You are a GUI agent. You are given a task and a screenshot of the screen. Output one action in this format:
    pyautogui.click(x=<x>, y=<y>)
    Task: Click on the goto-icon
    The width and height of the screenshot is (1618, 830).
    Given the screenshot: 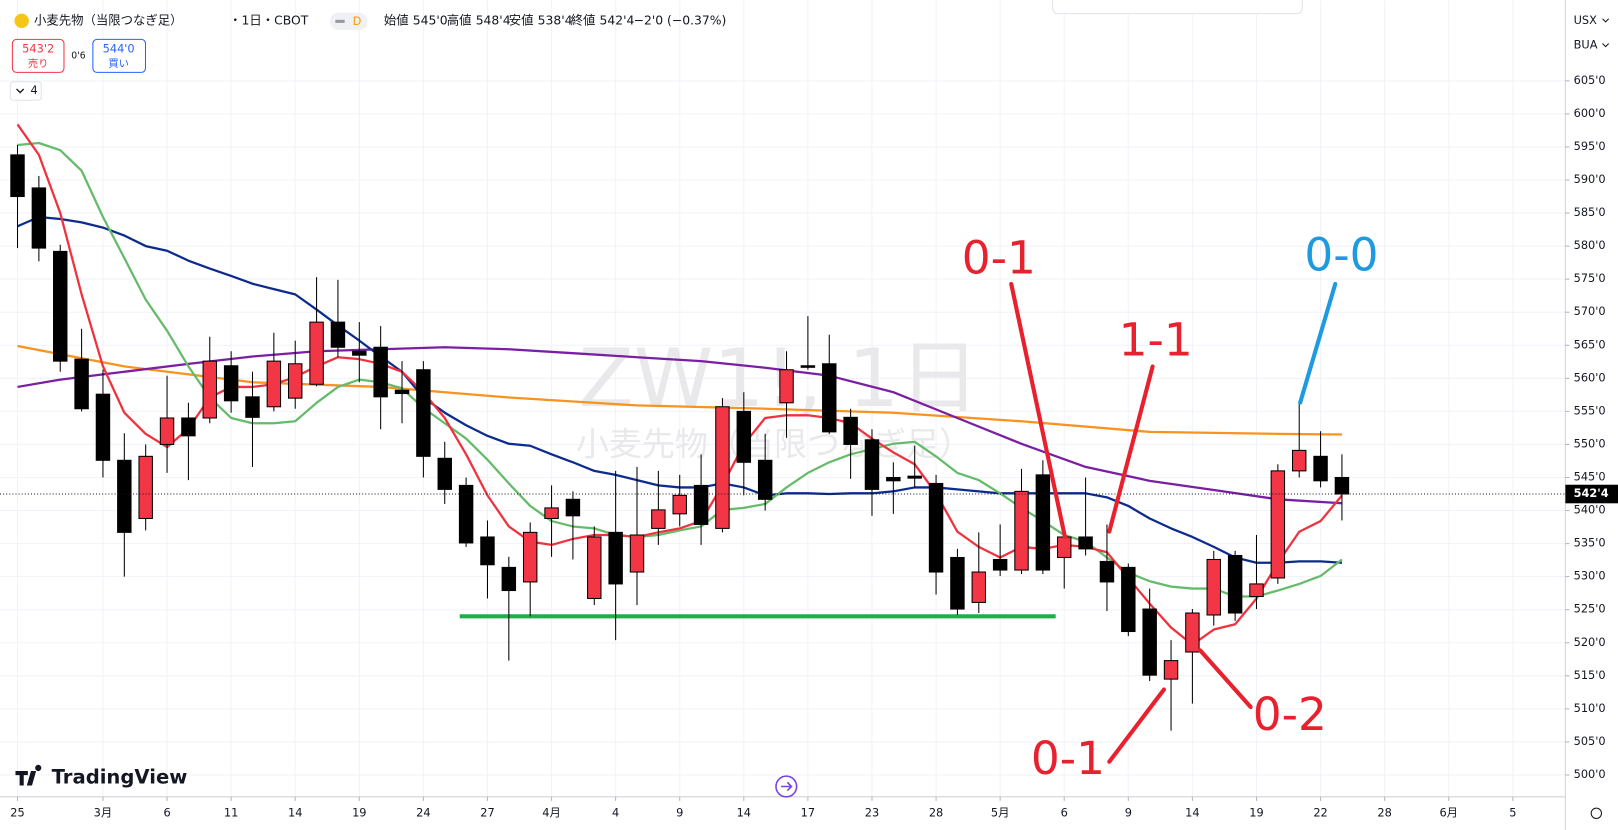 What is the action you would take?
    pyautogui.click(x=787, y=786)
    